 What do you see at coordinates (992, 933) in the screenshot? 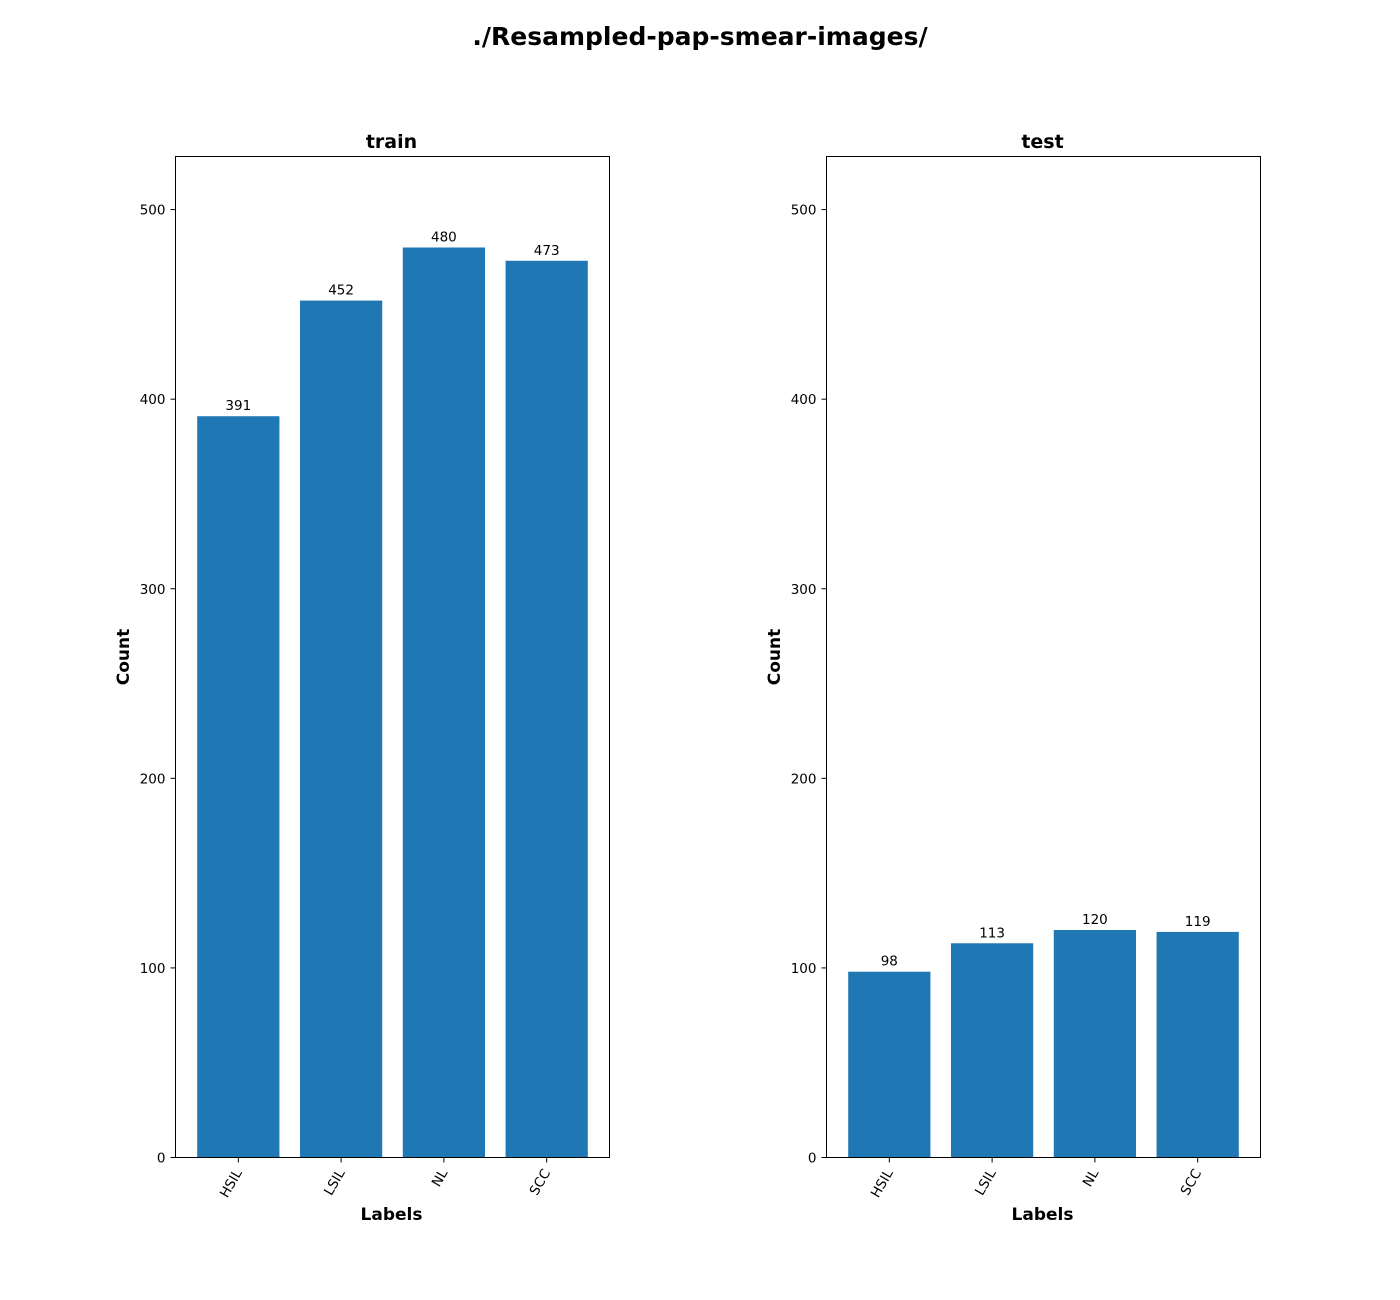
I see `test-data-label-lsil: 113` at bounding box center [992, 933].